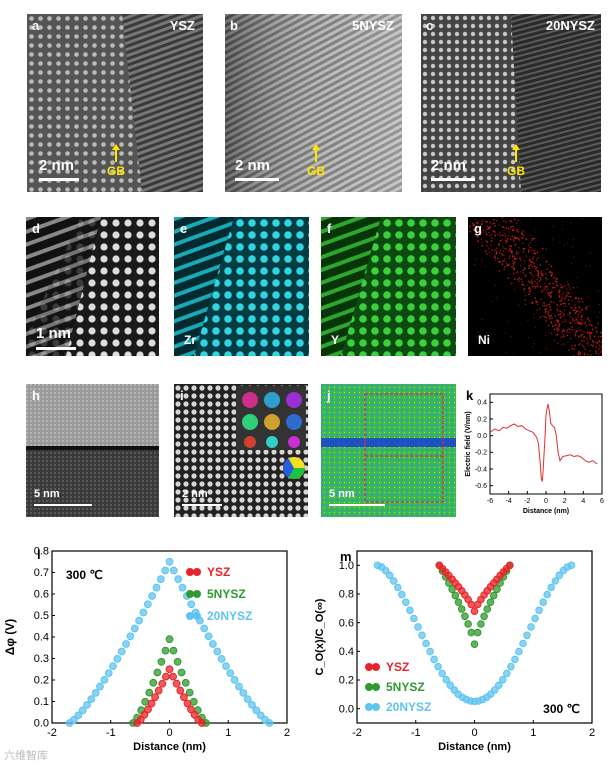  I want to click on haadf-5nysz, so click(313, 103).